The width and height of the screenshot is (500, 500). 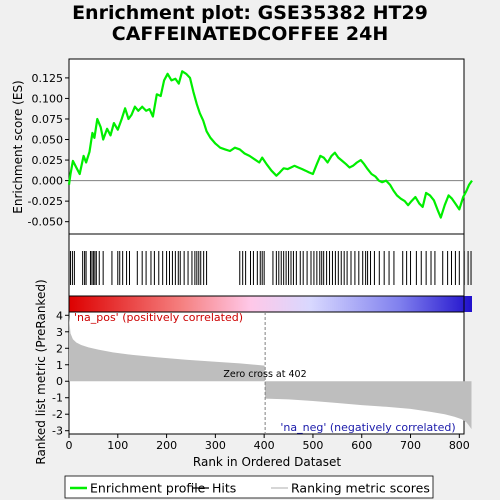 What do you see at coordinates (69, 445) in the screenshot?
I see `x-tick-label: 0` at bounding box center [69, 445].